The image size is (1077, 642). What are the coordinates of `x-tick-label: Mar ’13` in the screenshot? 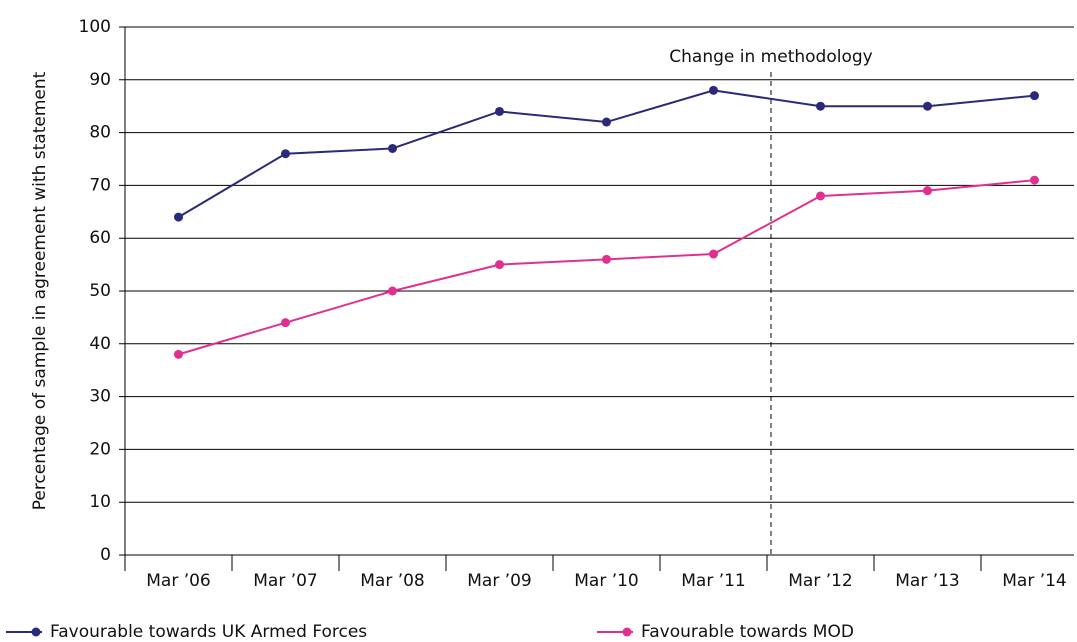 It's located at (927, 581).